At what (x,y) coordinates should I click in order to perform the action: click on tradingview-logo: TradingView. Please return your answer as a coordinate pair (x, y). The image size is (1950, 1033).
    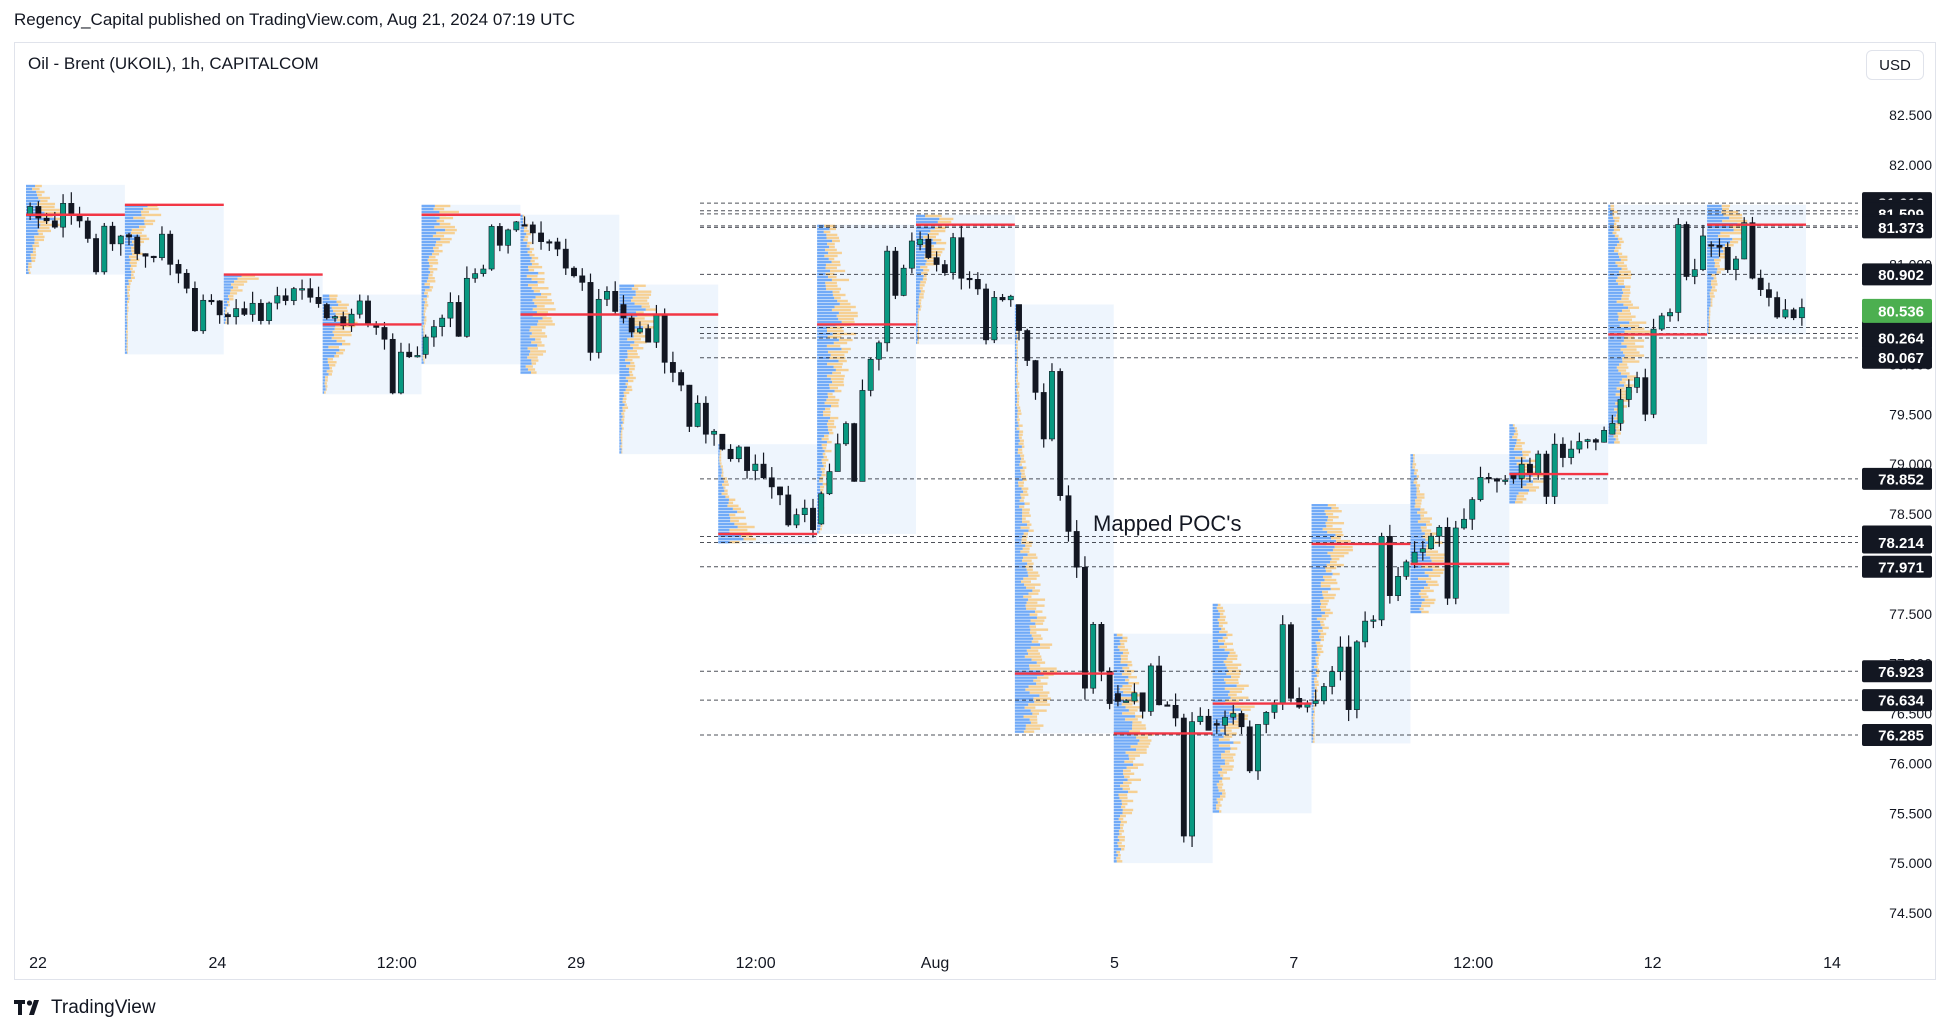
    Looking at the image, I should click on (85, 1008).